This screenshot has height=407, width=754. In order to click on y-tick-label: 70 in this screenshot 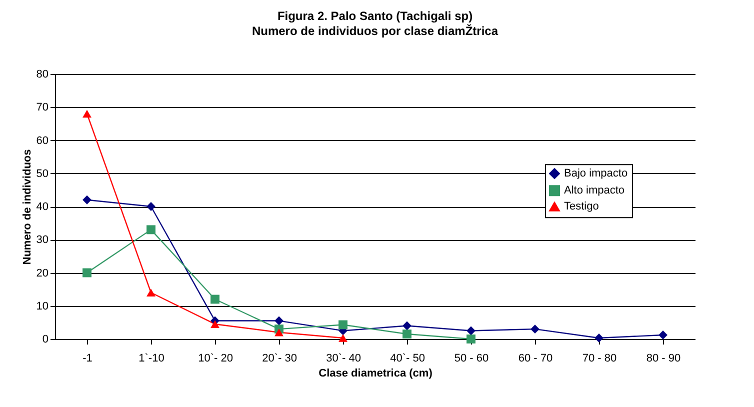, I will do `click(42, 108)`.